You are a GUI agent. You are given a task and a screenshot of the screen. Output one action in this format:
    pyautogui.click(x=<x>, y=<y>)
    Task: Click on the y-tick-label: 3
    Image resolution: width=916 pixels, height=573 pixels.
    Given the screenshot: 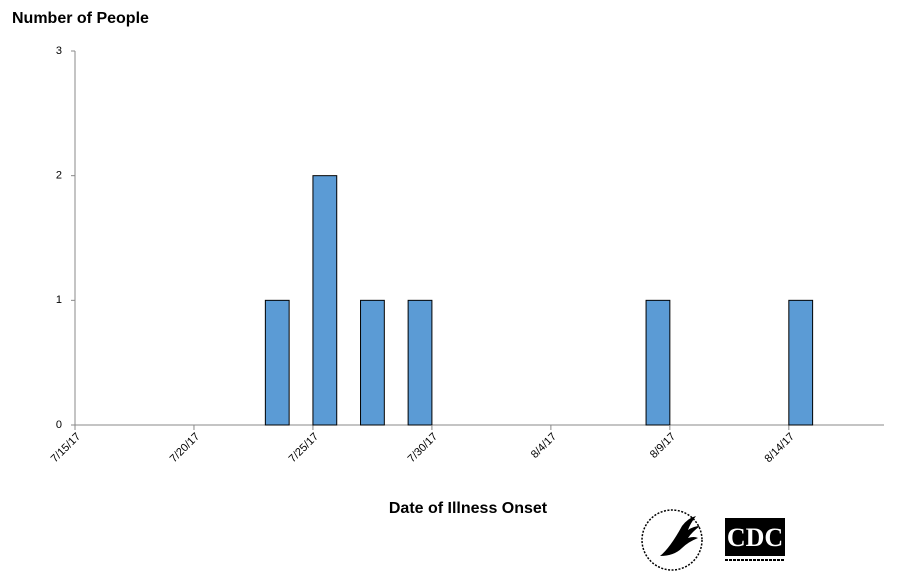 What is the action you would take?
    pyautogui.click(x=59, y=51)
    